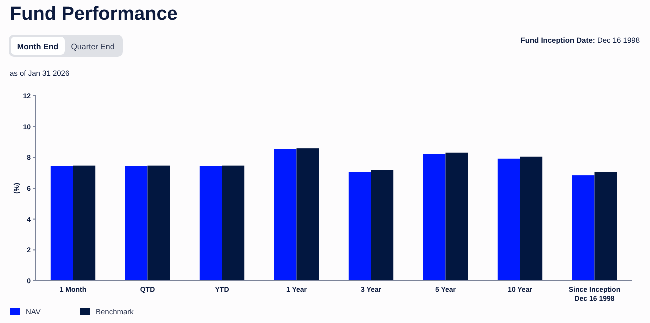  Describe the element at coordinates (94, 14) in the screenshot. I see `chart-title: Fund Performance` at that location.